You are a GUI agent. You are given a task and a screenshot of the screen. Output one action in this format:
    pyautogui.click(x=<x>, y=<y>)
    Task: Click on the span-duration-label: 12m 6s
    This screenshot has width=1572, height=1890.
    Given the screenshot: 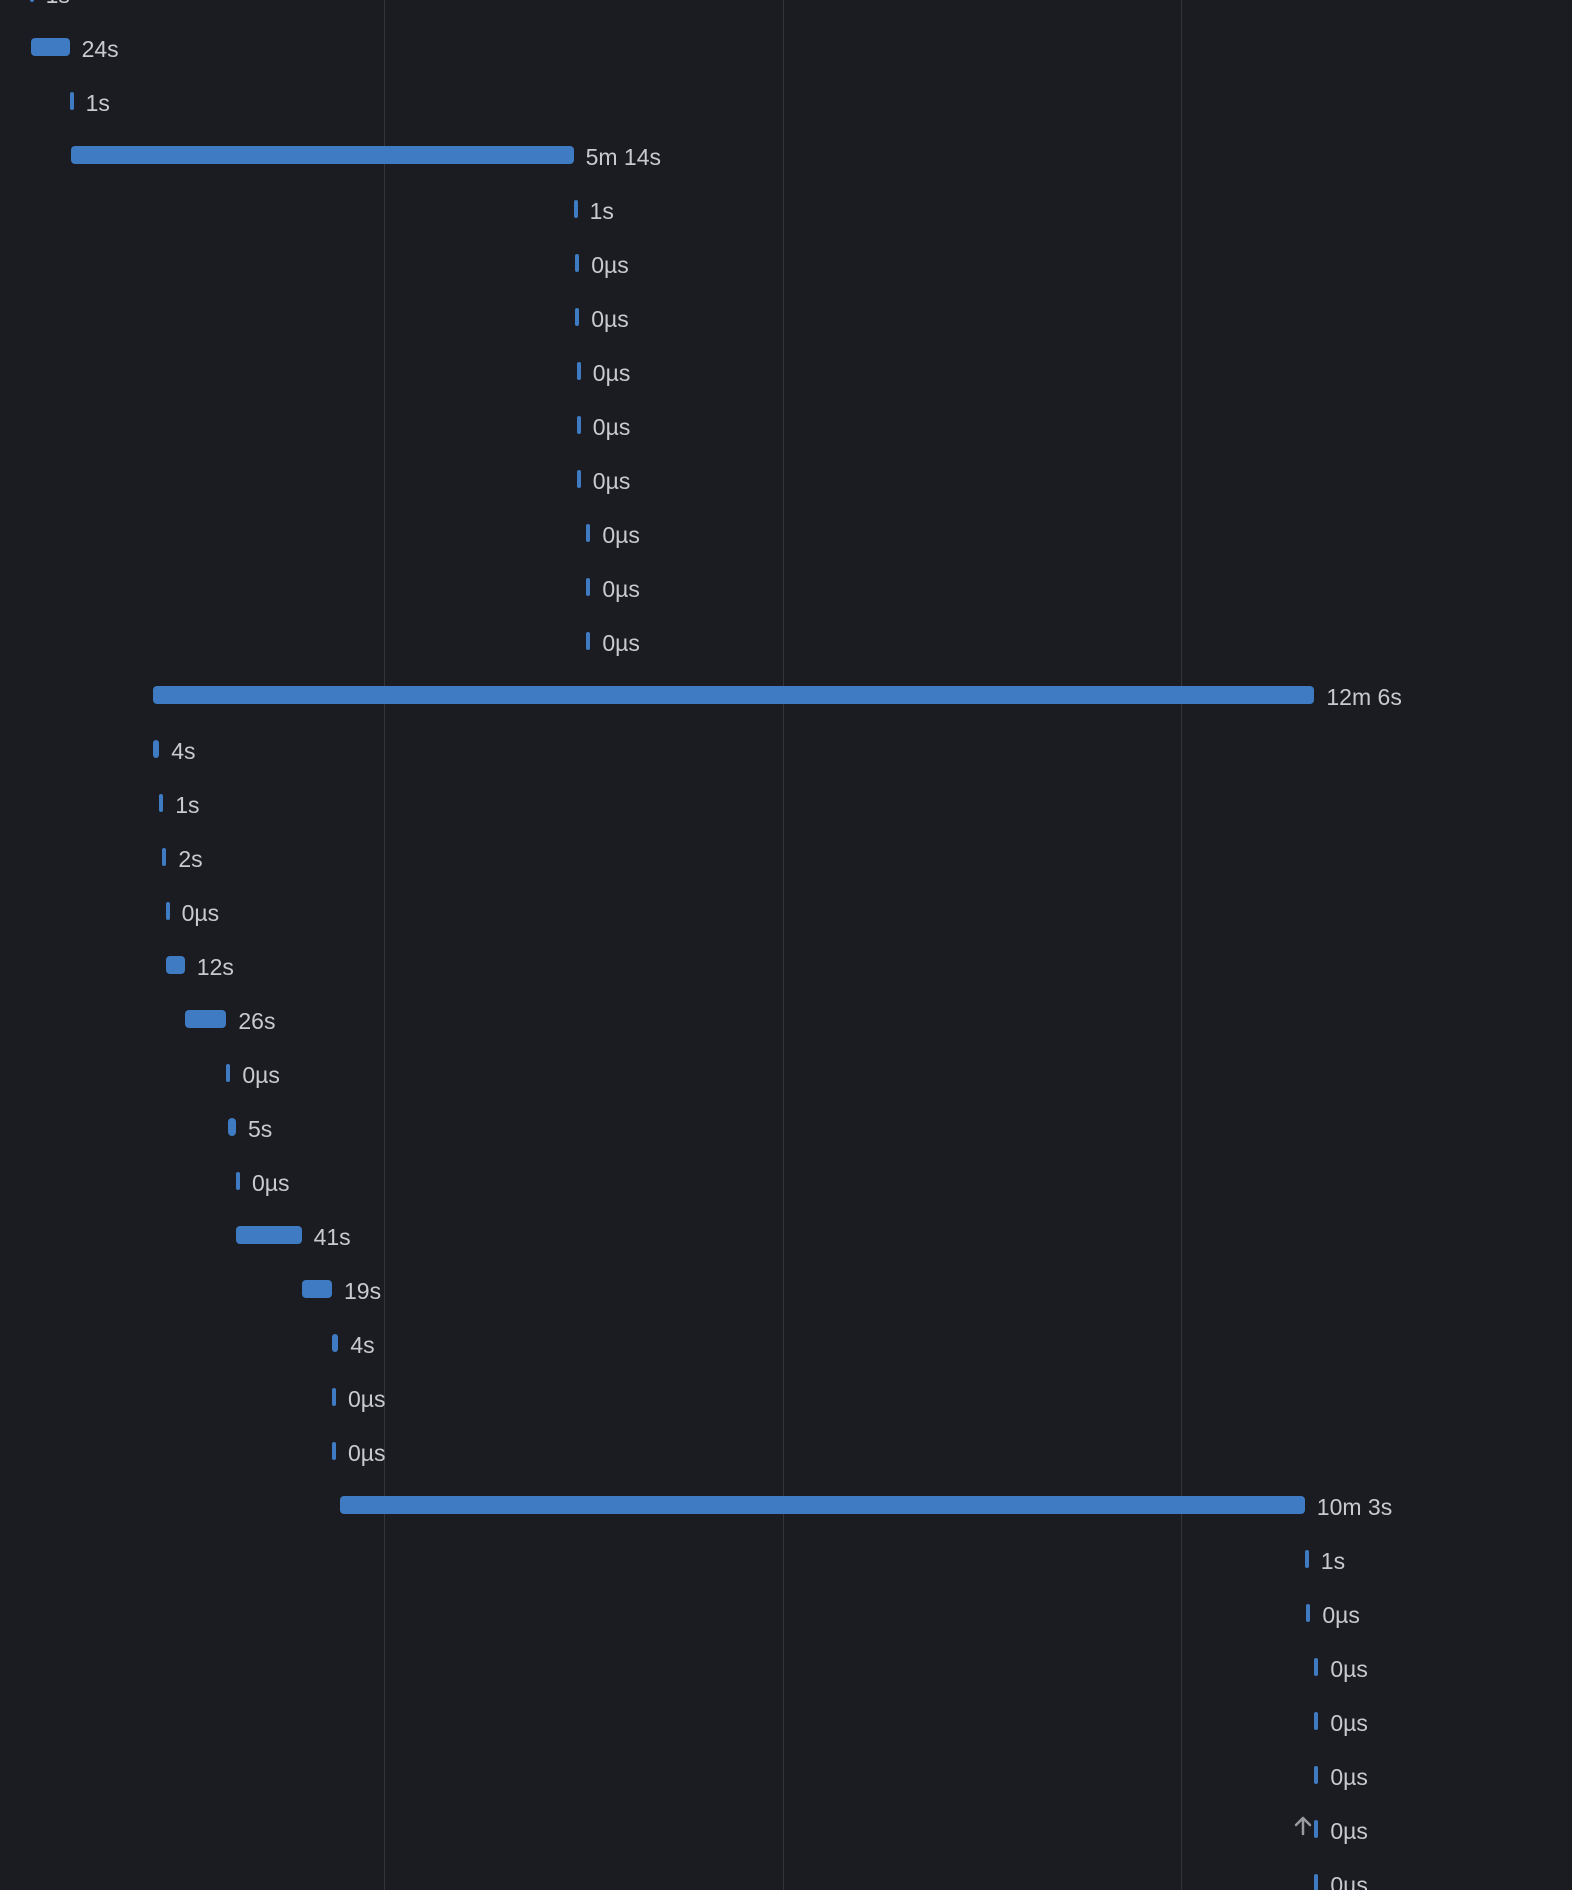 What is the action you would take?
    pyautogui.click(x=1364, y=697)
    